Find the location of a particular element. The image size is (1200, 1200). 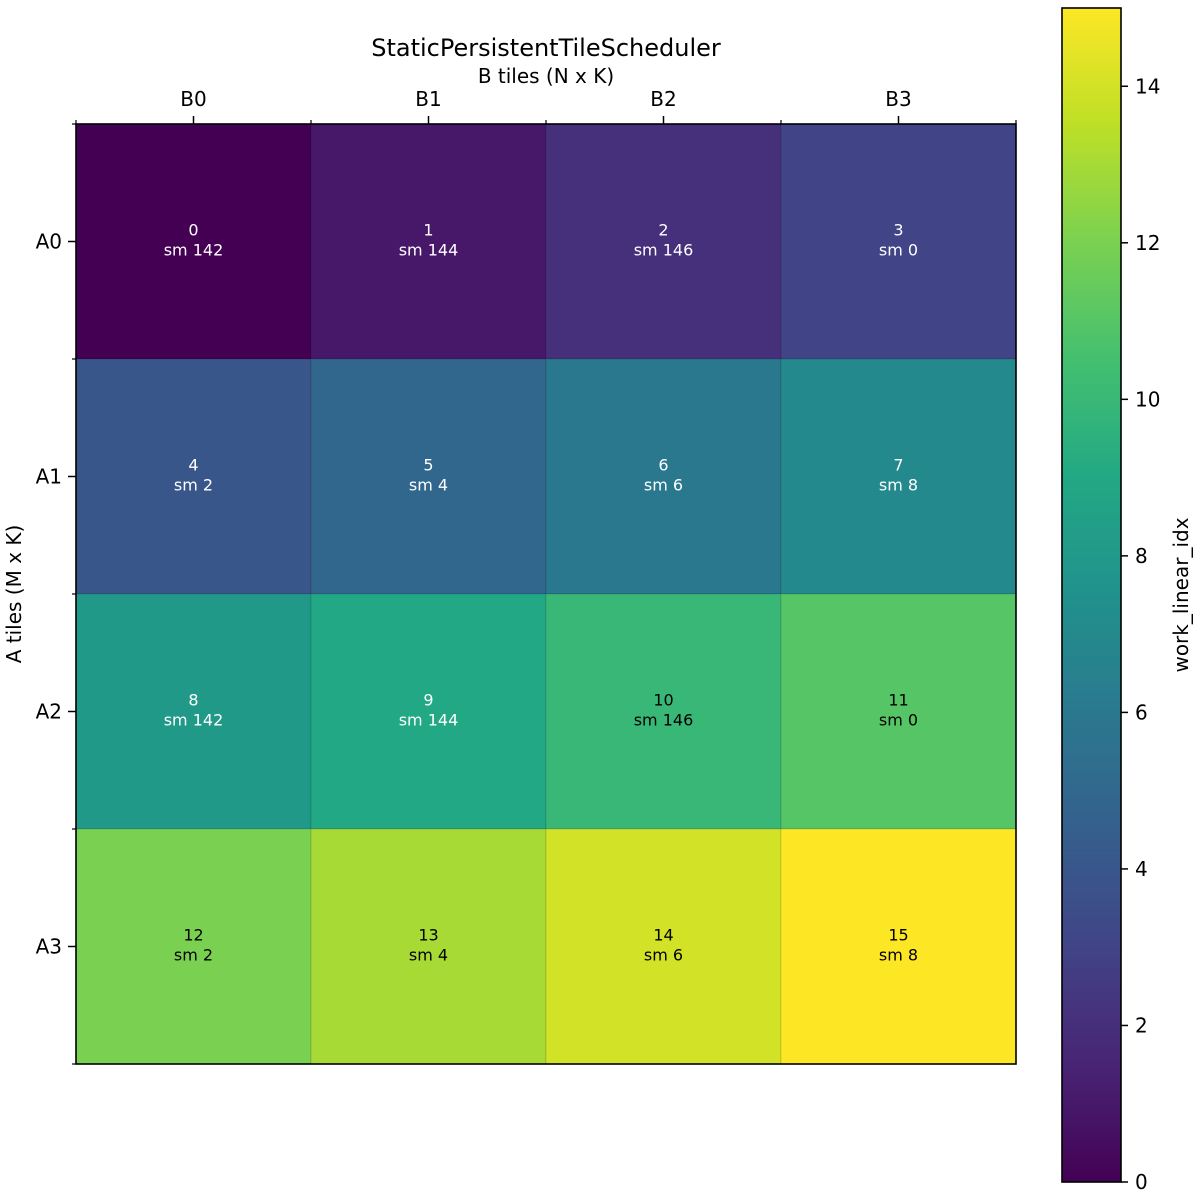

cell-index-label: 13 is located at coordinates (428, 935).